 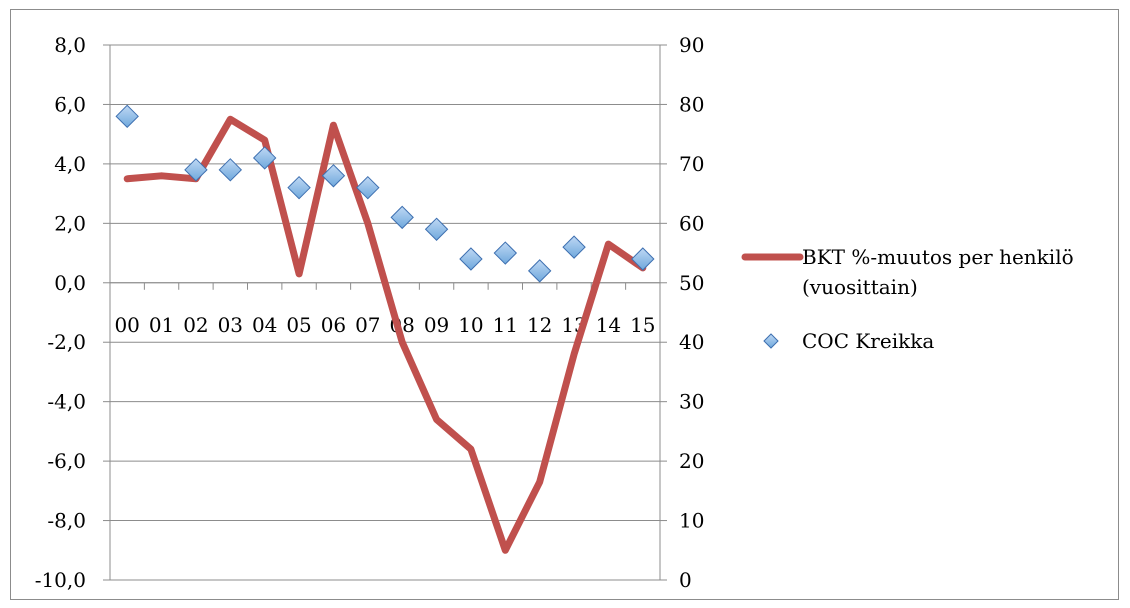 What do you see at coordinates (70, 164) in the screenshot?
I see `left-y-tick-label: 4,0` at bounding box center [70, 164].